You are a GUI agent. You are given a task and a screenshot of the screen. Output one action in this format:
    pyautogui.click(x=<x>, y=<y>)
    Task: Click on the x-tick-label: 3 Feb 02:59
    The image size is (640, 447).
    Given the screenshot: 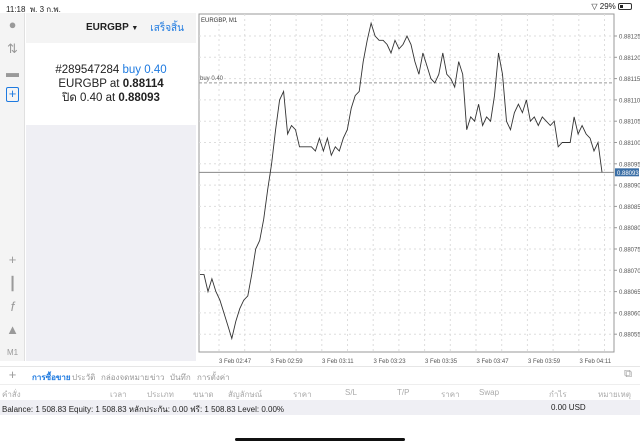 What is the action you would take?
    pyautogui.click(x=287, y=362)
    